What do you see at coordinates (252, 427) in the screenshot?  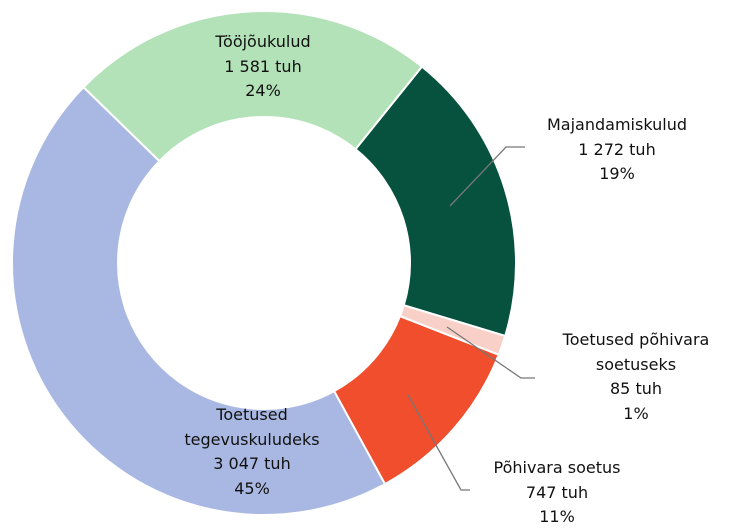 I see `category-label: Toetused tegevuskuludeks` at bounding box center [252, 427].